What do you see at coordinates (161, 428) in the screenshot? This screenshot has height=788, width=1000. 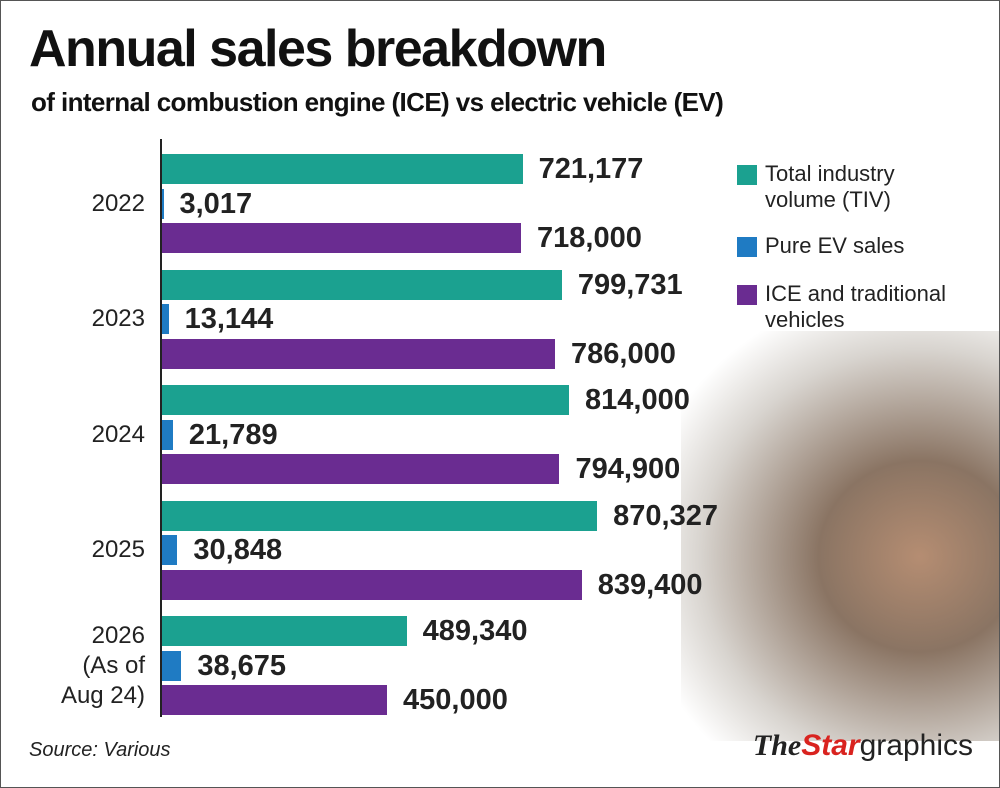 I see `axis-line` at bounding box center [161, 428].